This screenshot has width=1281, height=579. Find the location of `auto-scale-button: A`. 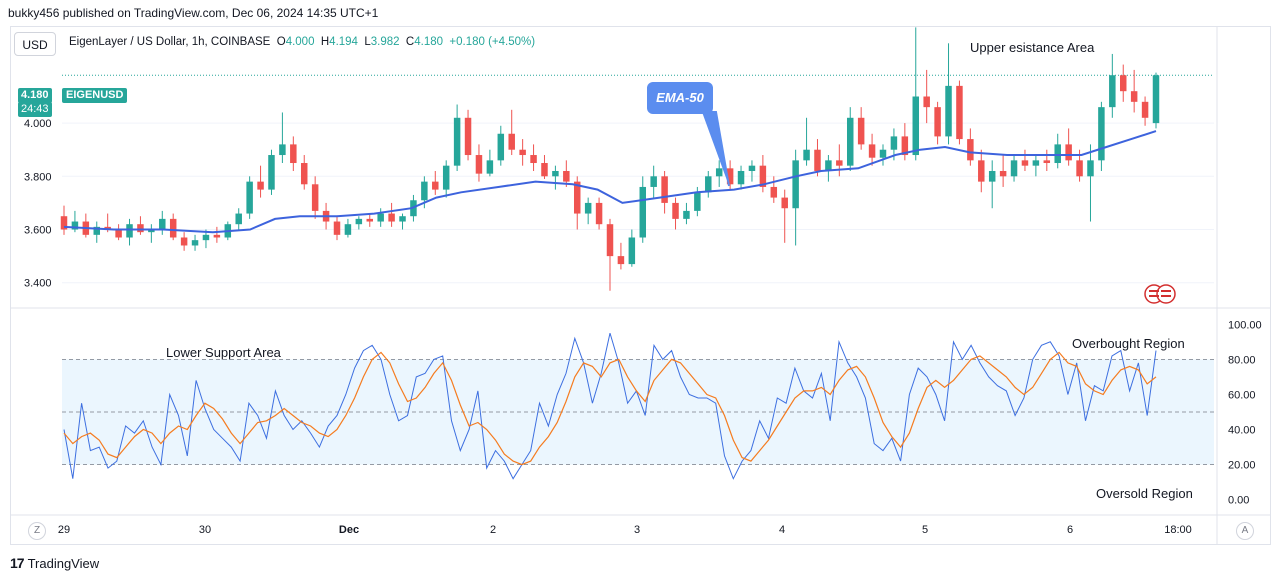

auto-scale-button: A is located at coordinates (1245, 531).